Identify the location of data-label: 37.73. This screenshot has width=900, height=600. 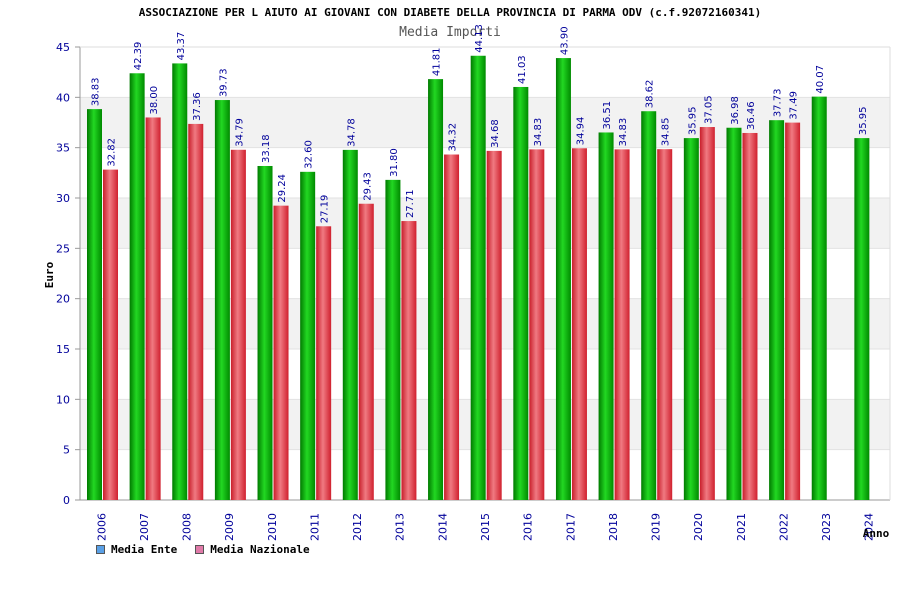
(778, 103).